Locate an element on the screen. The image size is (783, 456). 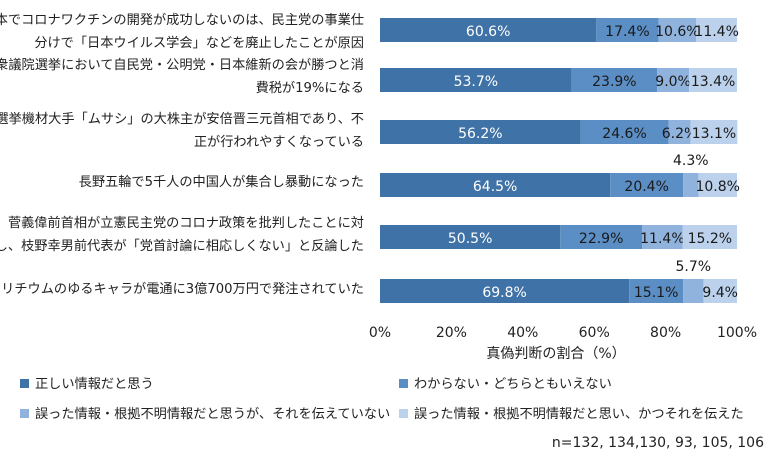
x-tick-label: 100% is located at coordinates (737, 333).